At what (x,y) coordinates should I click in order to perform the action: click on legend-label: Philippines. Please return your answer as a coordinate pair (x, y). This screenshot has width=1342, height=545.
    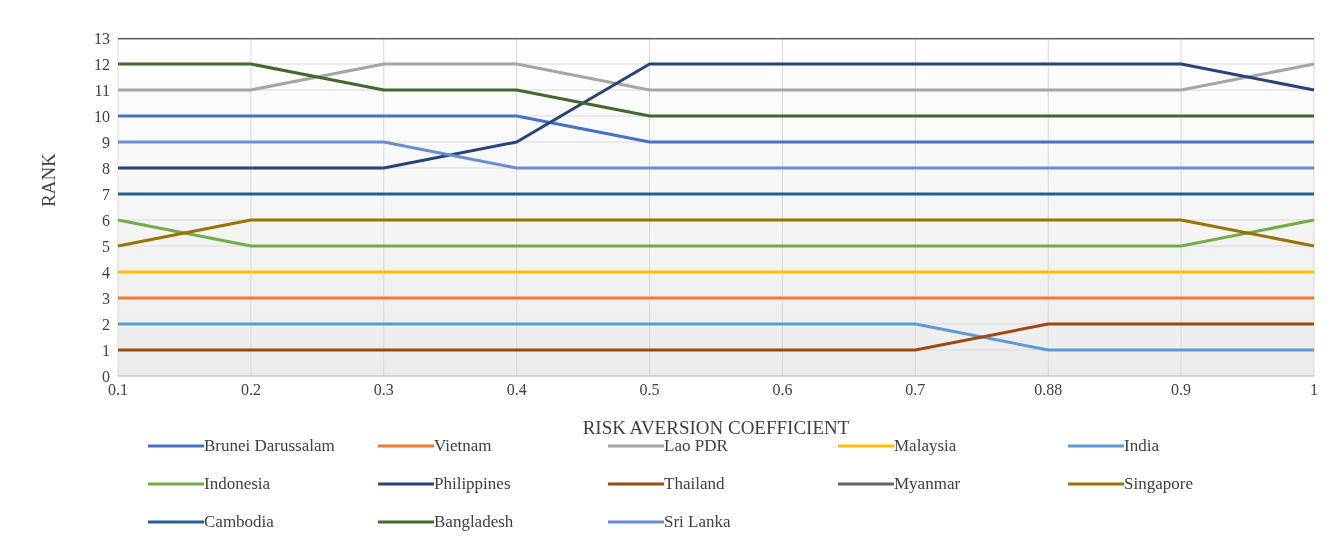
    Looking at the image, I should click on (472, 484).